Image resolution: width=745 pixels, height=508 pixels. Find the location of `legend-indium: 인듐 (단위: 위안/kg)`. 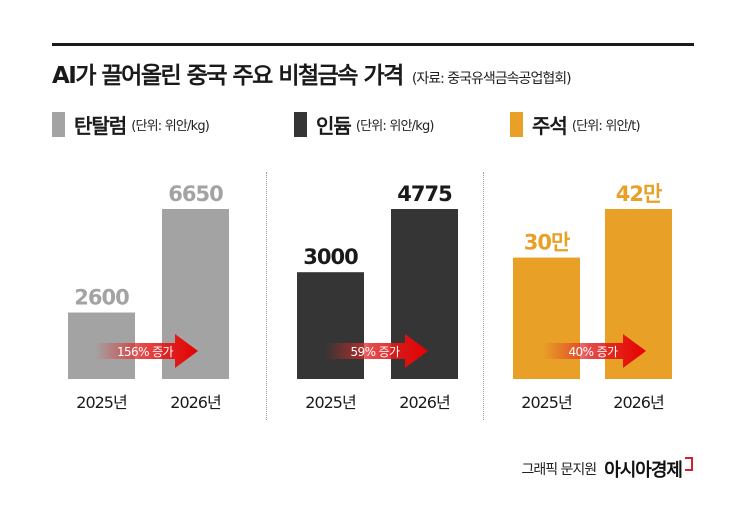

legend-indium: 인듐 (단위: 위안/kg) is located at coordinates (364, 124).